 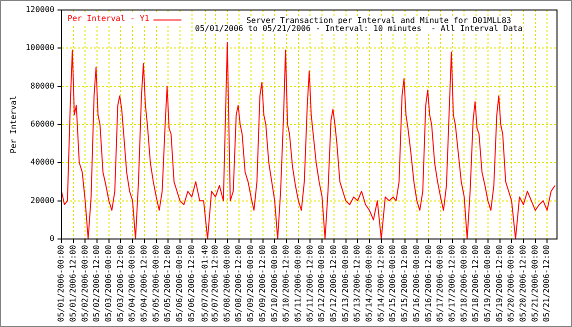 What do you see at coordinates (215, 283) in the screenshot?
I see `x-tick-label: 05/07/2006-12:00` at bounding box center [215, 283].